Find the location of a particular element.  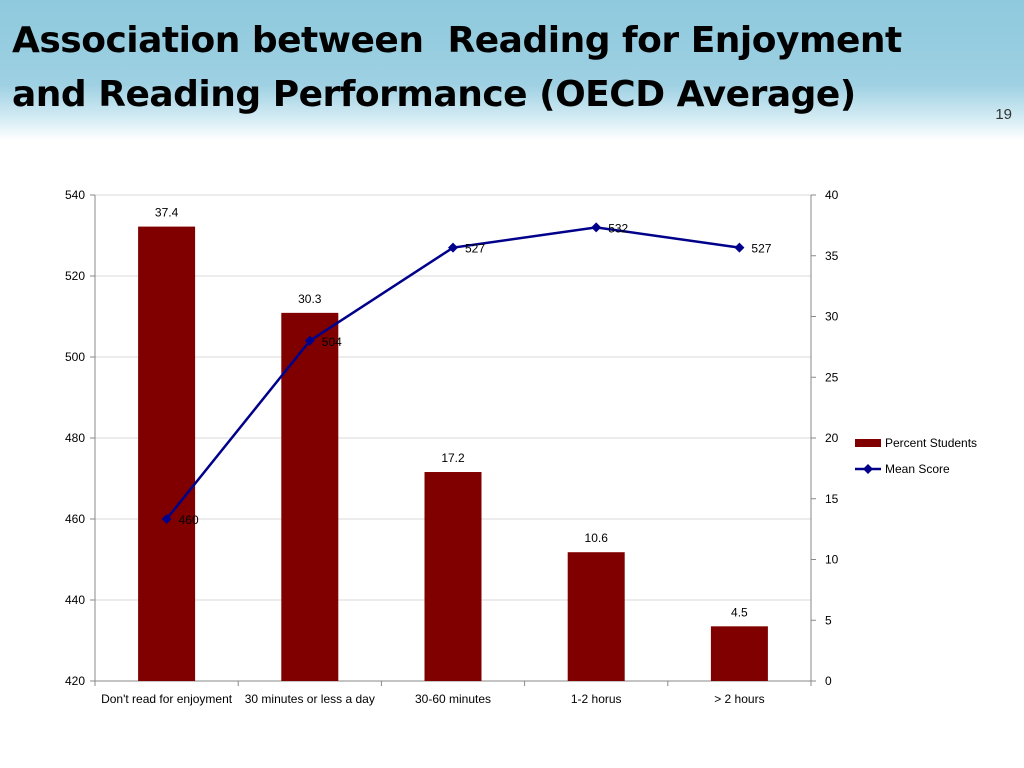

legend-marker is located at coordinates (868, 469).